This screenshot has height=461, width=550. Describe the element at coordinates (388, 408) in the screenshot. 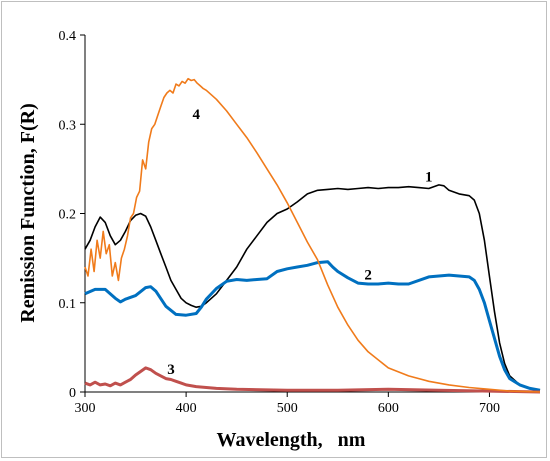

I see `x-tick-label: 600` at that location.